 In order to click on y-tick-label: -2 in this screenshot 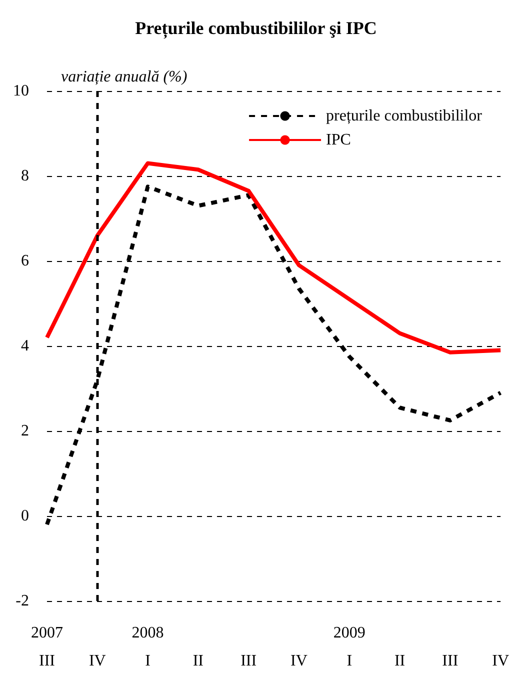, I will do `click(22, 601)`.